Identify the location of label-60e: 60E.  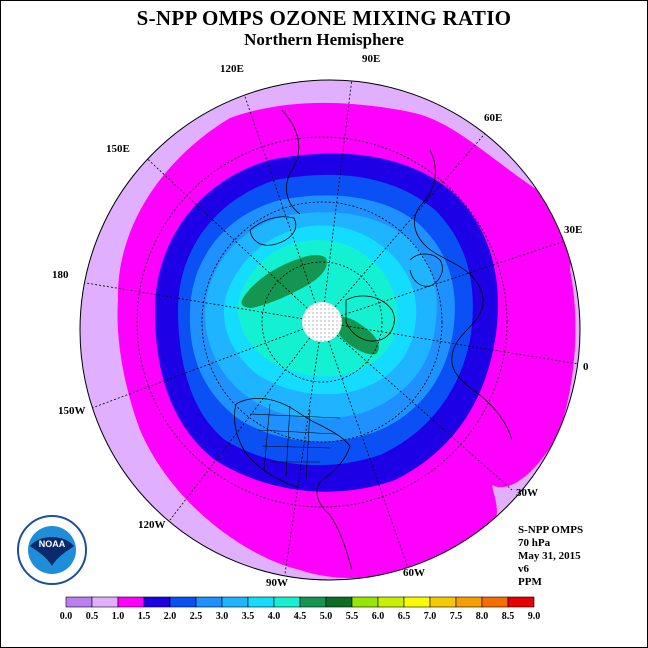
(493, 118).